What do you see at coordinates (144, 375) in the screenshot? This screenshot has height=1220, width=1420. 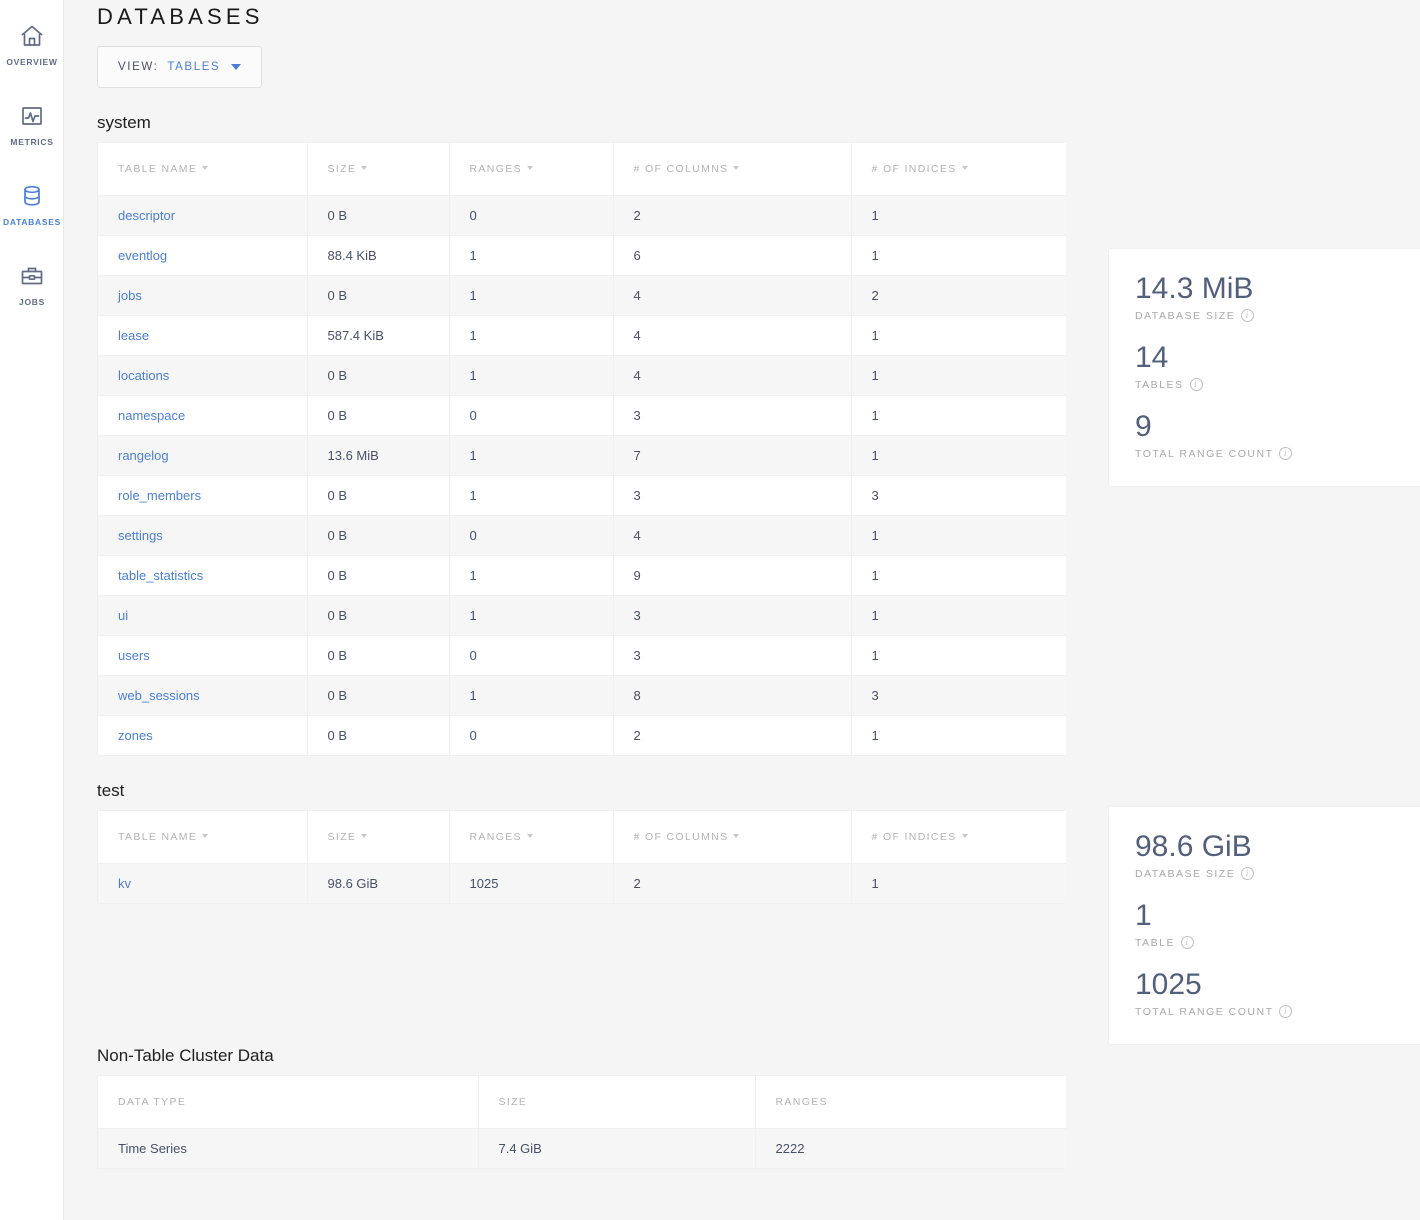 I see `table-link: locations` at bounding box center [144, 375].